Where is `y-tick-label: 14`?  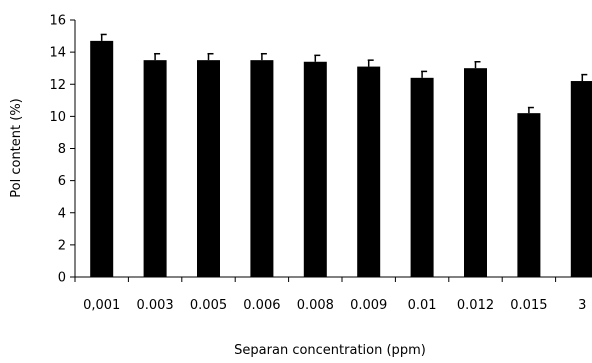
y-tick-label: 14 is located at coordinates (57, 53).